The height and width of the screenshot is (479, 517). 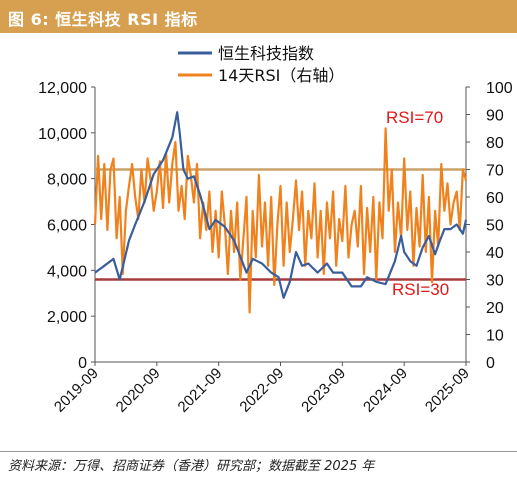 I want to click on x-tick-label: 2019-09, so click(x=76, y=390).